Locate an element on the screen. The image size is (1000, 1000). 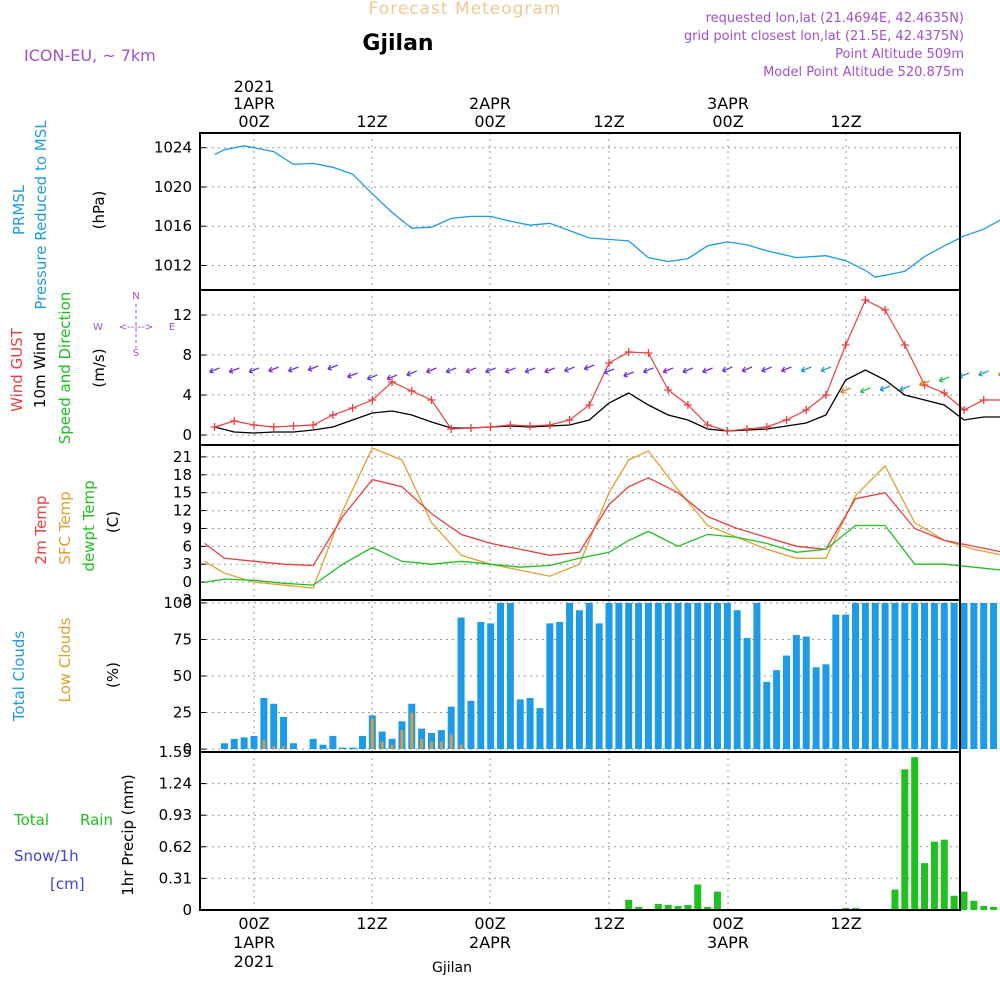
top-tick-0: 00Z is located at coordinates (253, 121).